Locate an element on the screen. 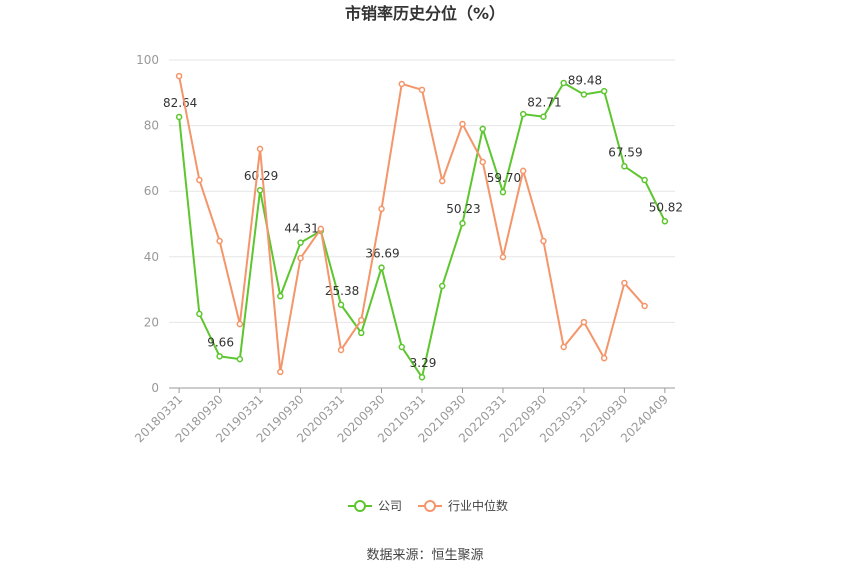 The height and width of the screenshot is (579, 850). data-label: 59.70 is located at coordinates (504, 178).